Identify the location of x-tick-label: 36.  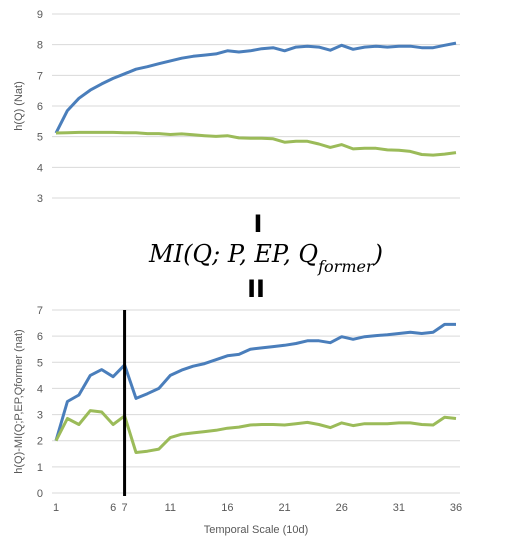
(456, 508).